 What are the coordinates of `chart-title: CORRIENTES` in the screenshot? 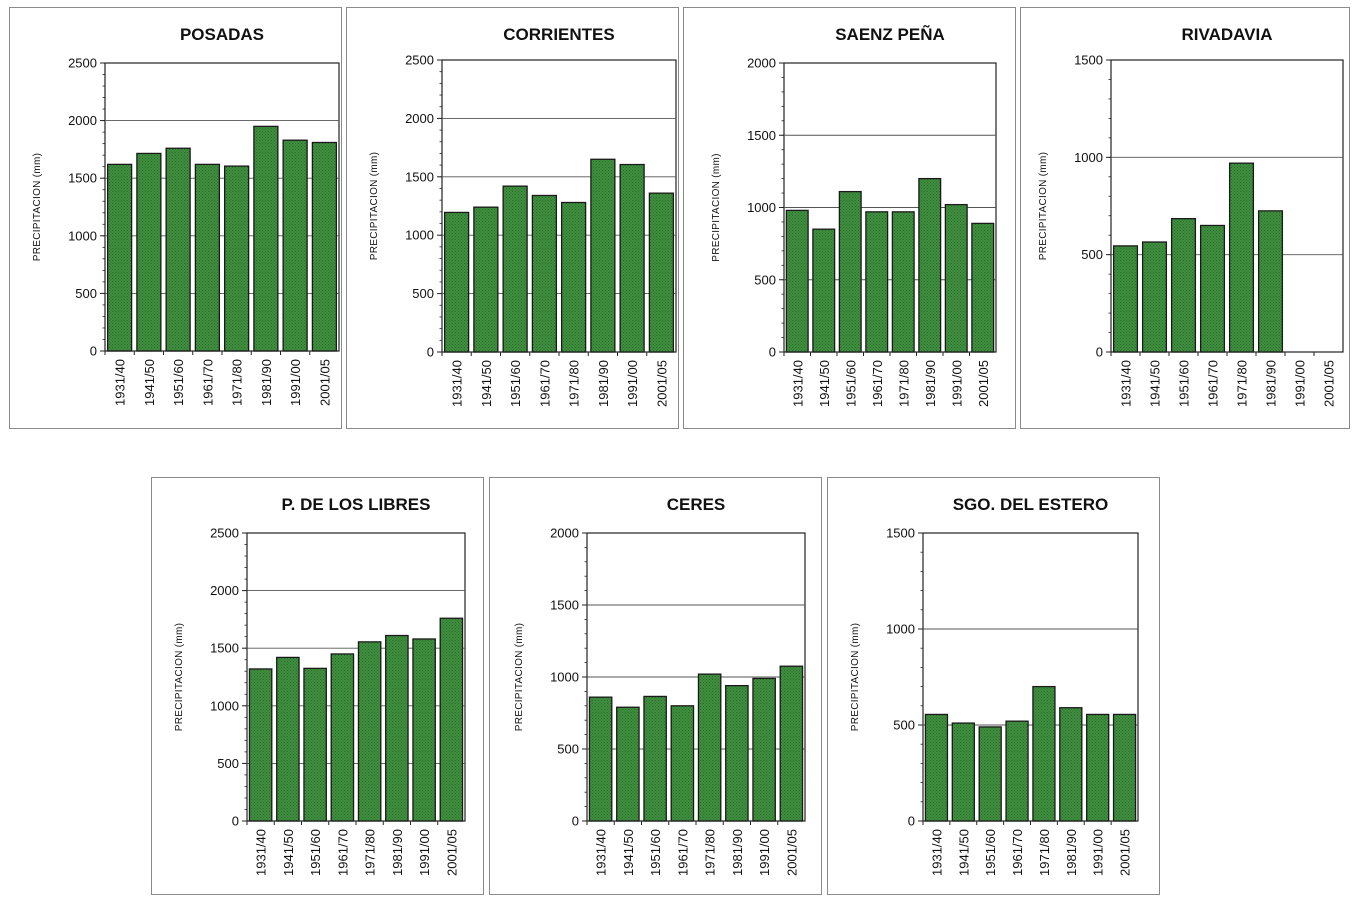 It's located at (558, 34).